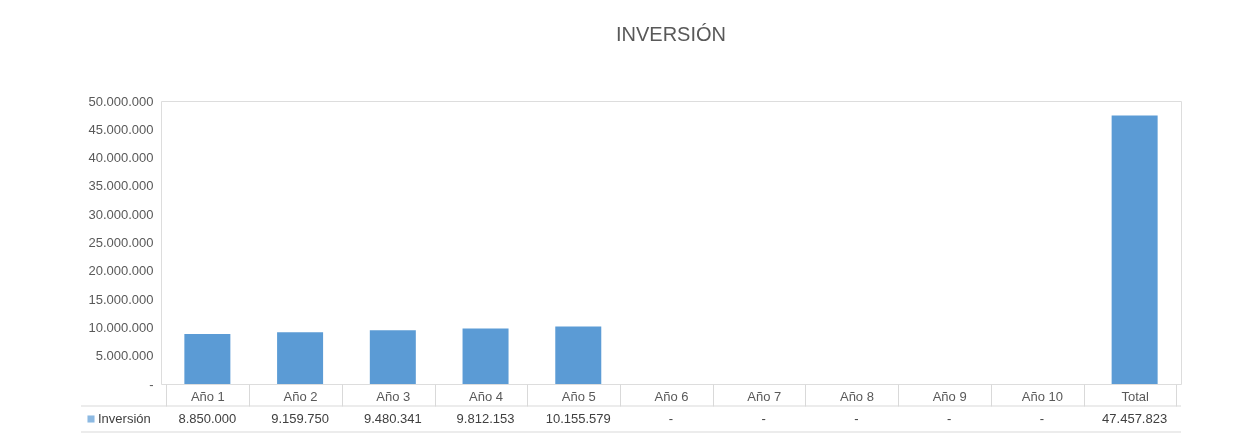 The width and height of the screenshot is (1246, 447). What do you see at coordinates (856, 396) in the screenshot?
I see `x-tick-label: Año 8` at bounding box center [856, 396].